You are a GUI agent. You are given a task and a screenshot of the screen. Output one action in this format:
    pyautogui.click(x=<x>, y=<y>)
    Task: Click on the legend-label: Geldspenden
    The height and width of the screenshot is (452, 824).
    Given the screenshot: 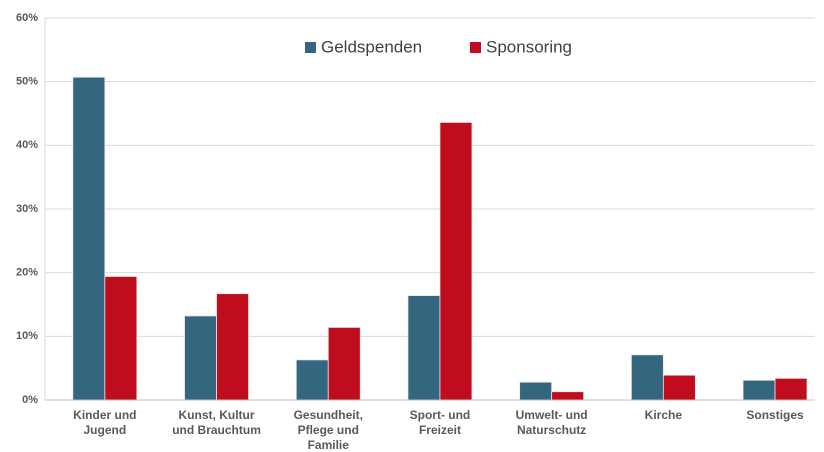 What is the action you would take?
    pyautogui.click(x=371, y=46)
    